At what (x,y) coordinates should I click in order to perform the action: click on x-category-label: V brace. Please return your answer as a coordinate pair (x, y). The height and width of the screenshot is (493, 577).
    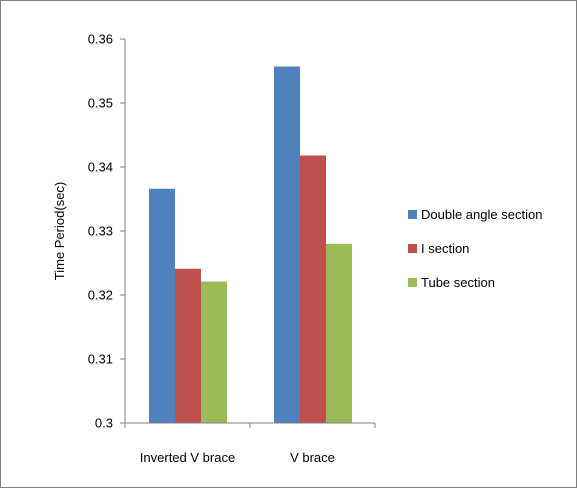
    Looking at the image, I should click on (312, 457).